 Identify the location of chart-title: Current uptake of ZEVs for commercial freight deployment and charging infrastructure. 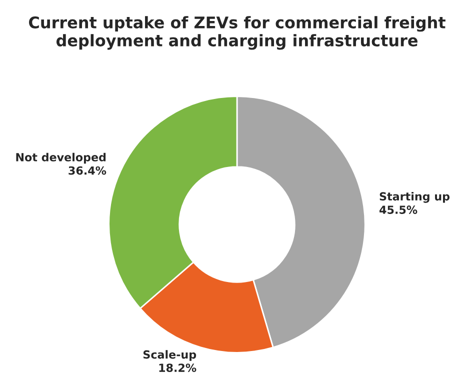
(237, 33).